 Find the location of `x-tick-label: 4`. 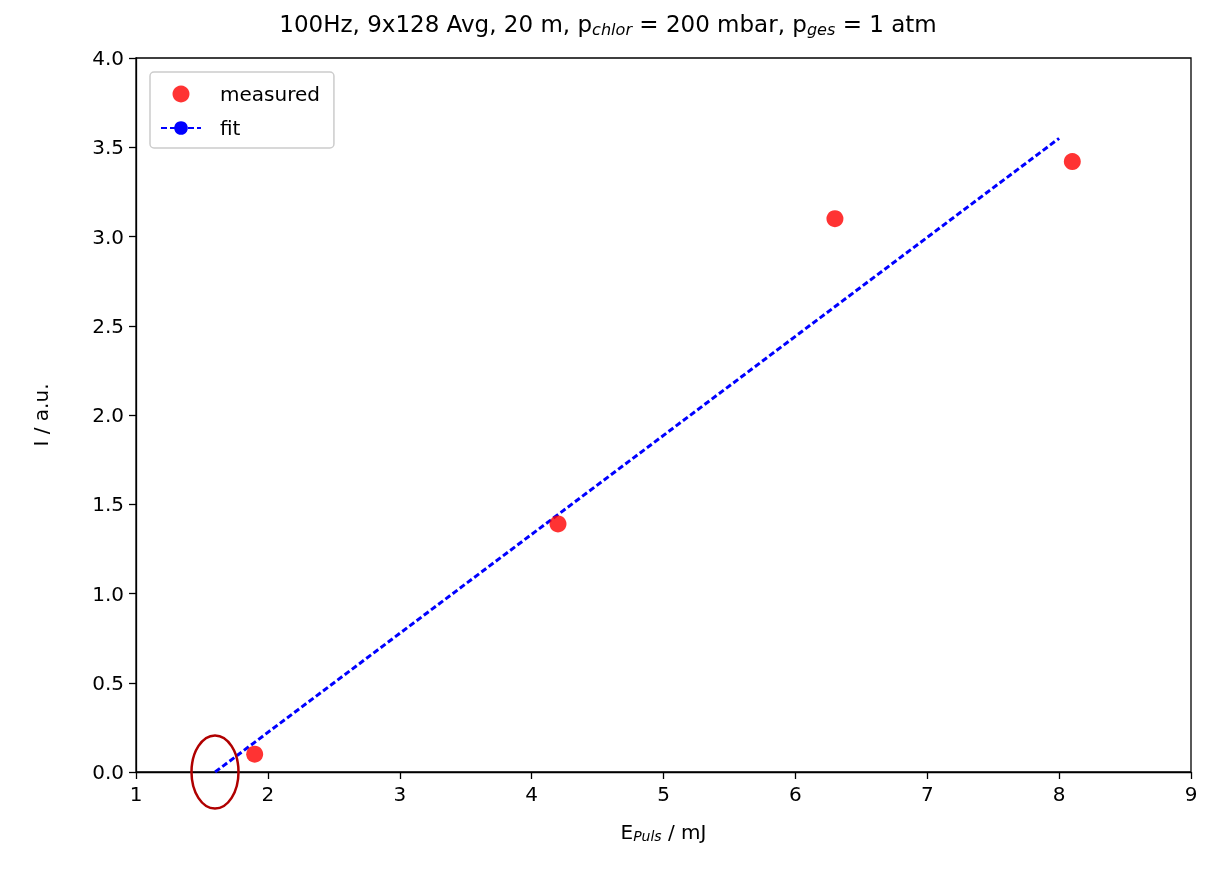

x-tick-label: 4 is located at coordinates (531, 794).